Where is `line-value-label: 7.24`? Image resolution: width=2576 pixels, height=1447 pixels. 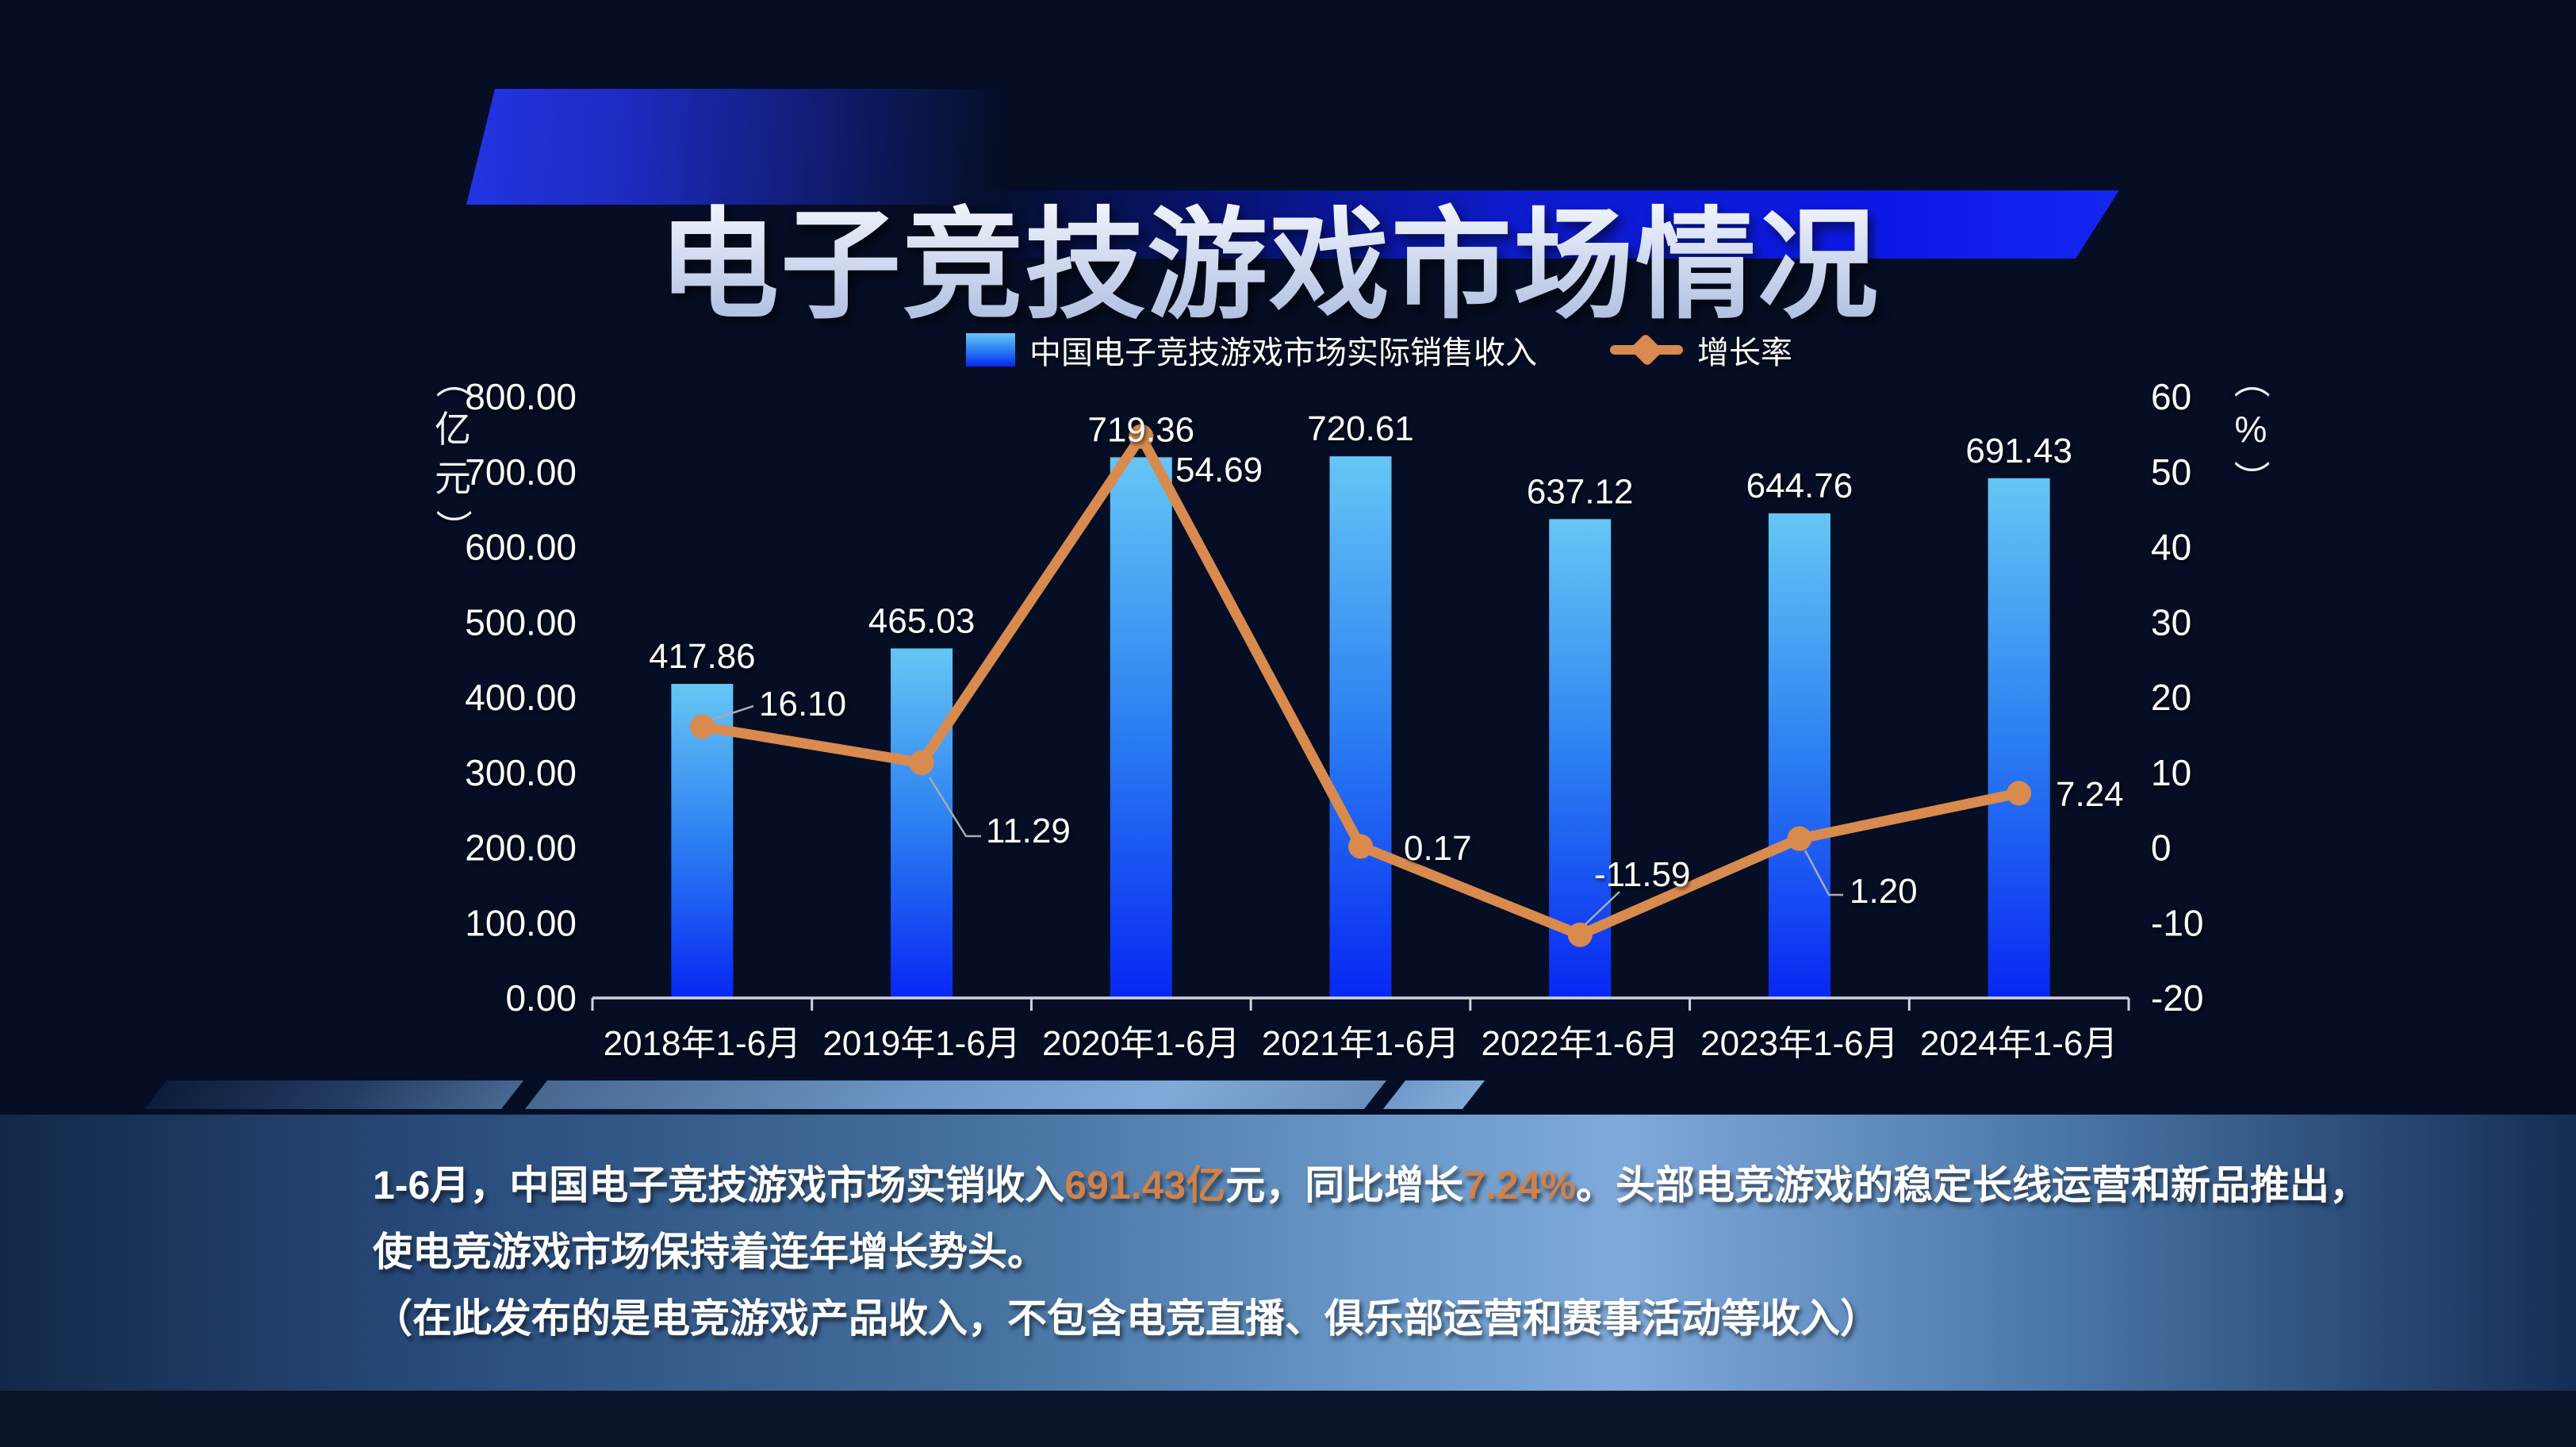 line-value-label: 7.24 is located at coordinates (2090, 795).